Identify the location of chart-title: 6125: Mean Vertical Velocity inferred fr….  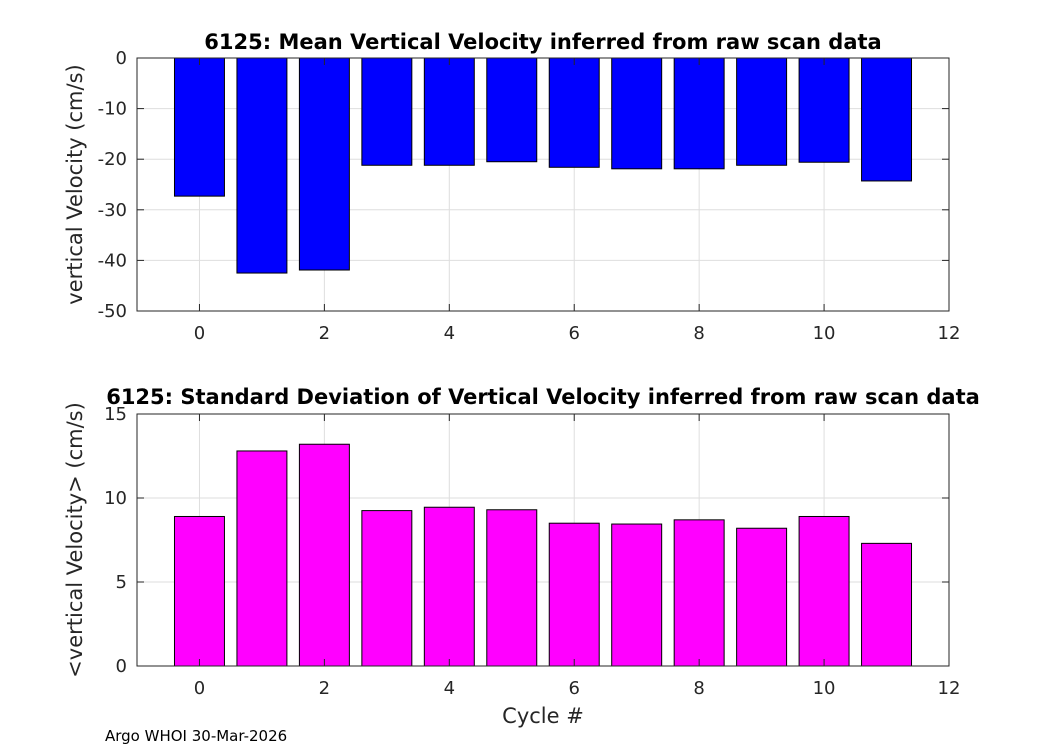
(542, 42).